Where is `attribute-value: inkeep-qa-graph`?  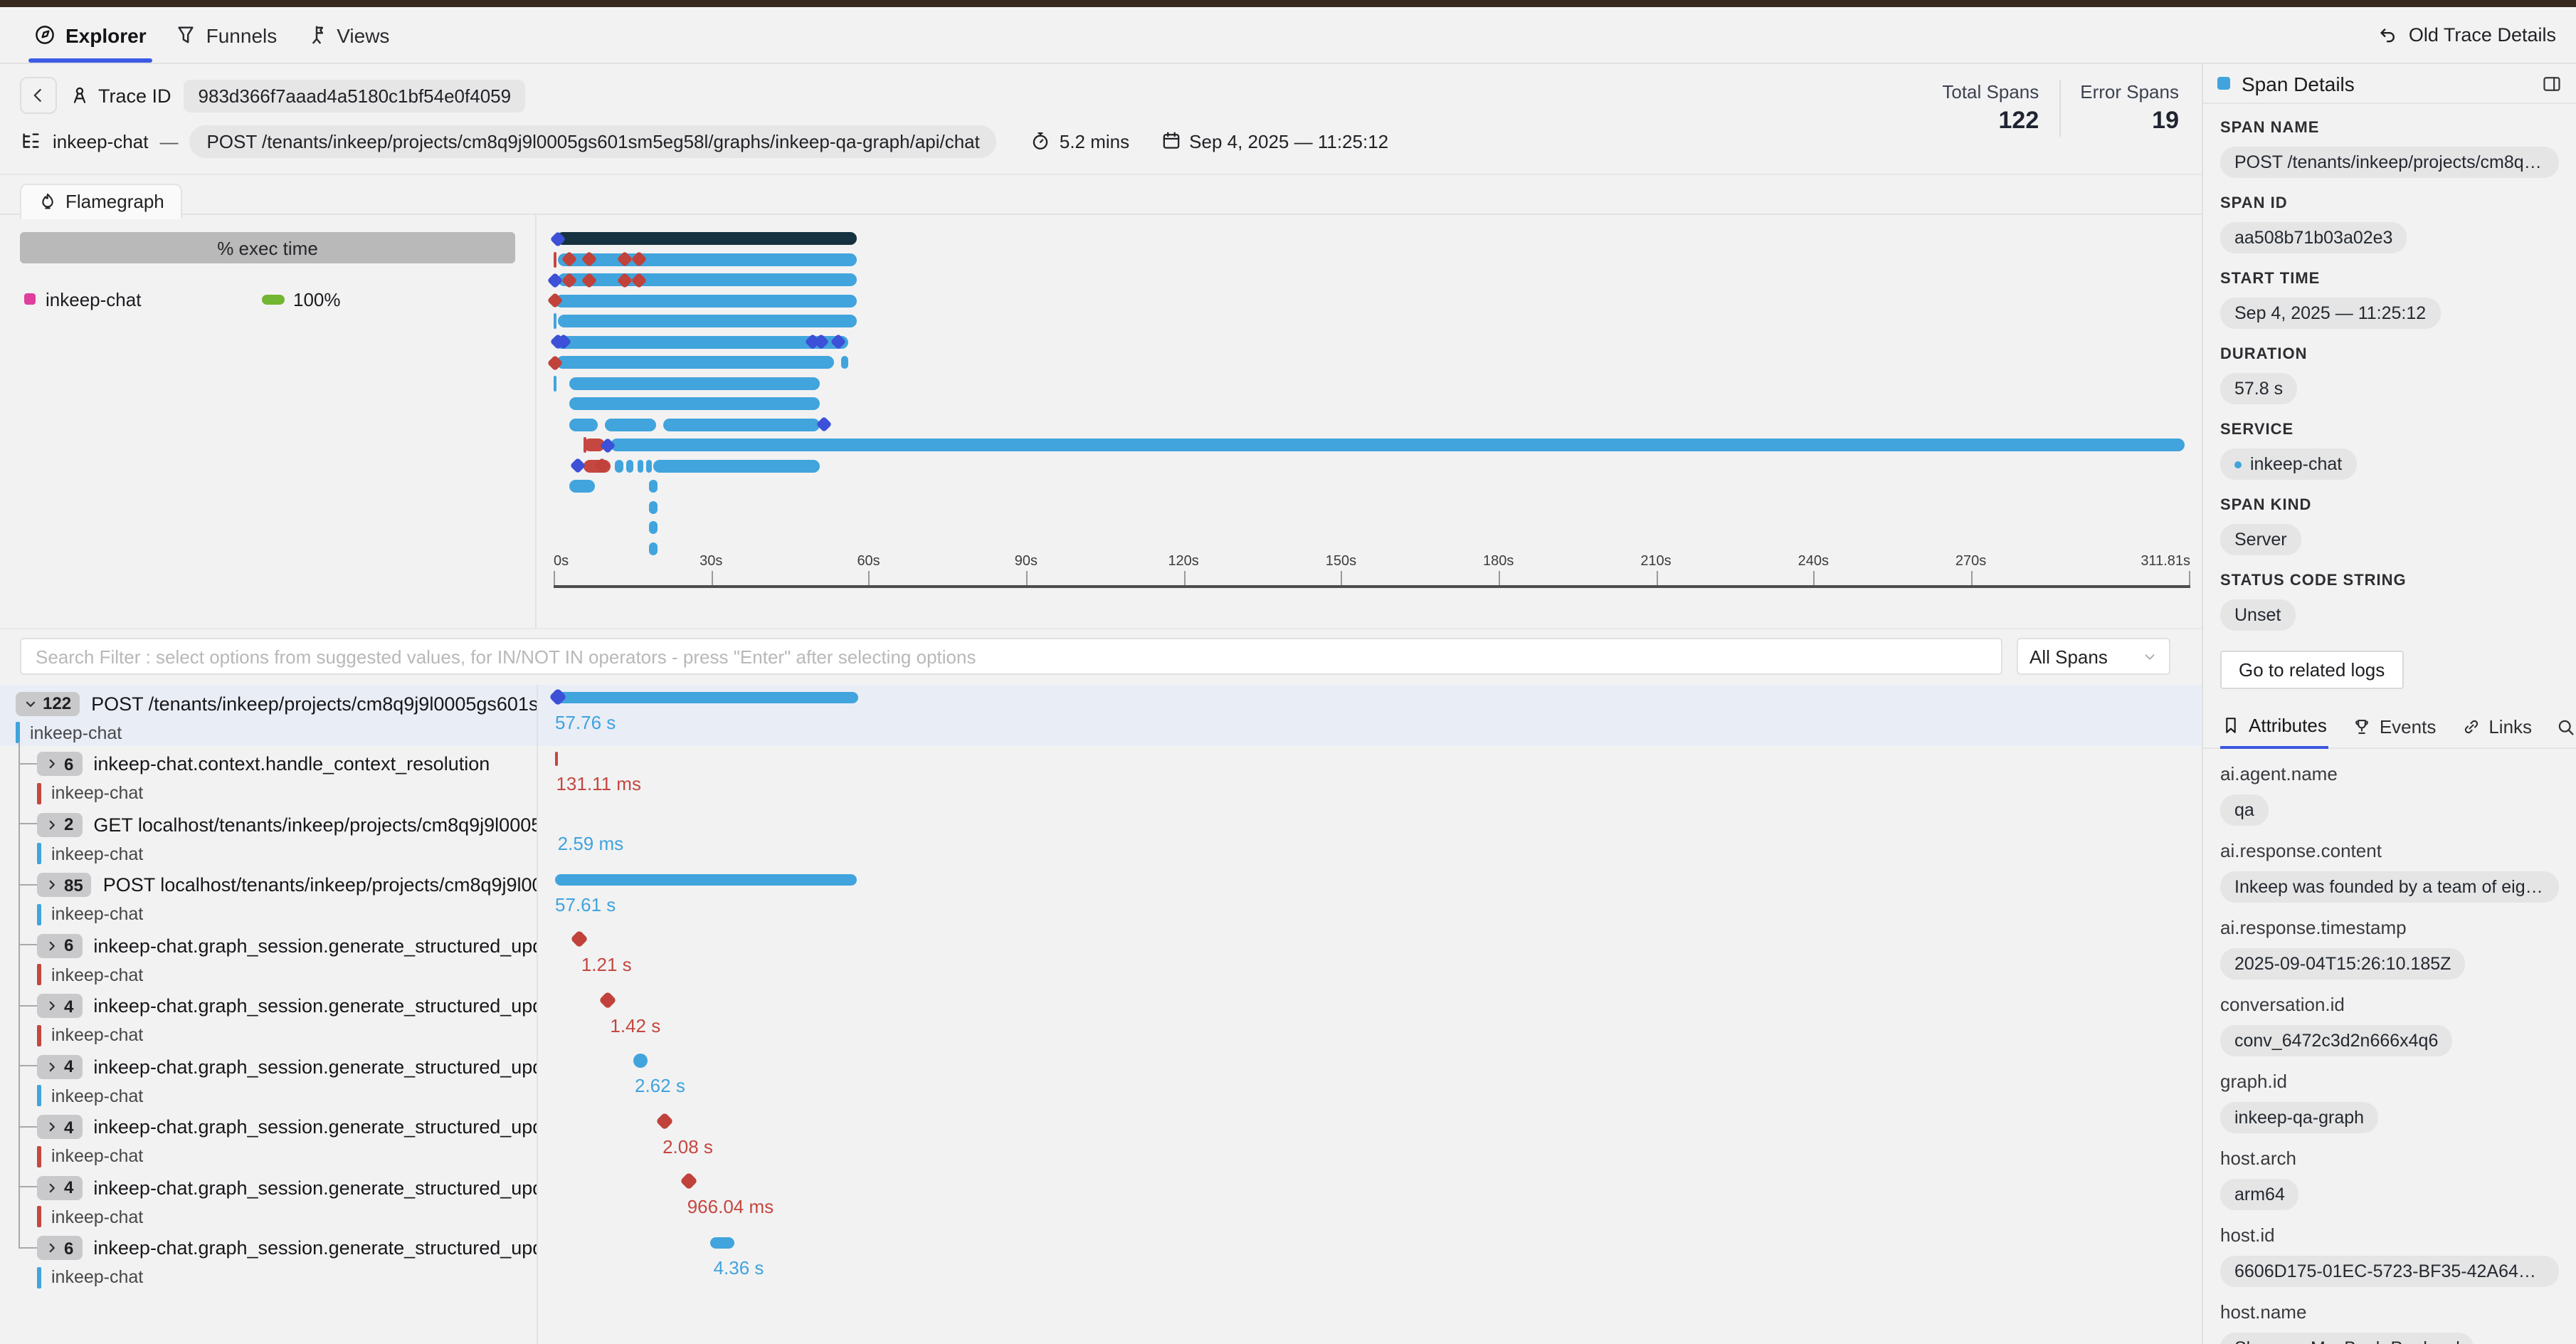 attribute-value: inkeep-qa-graph is located at coordinates (2299, 1117).